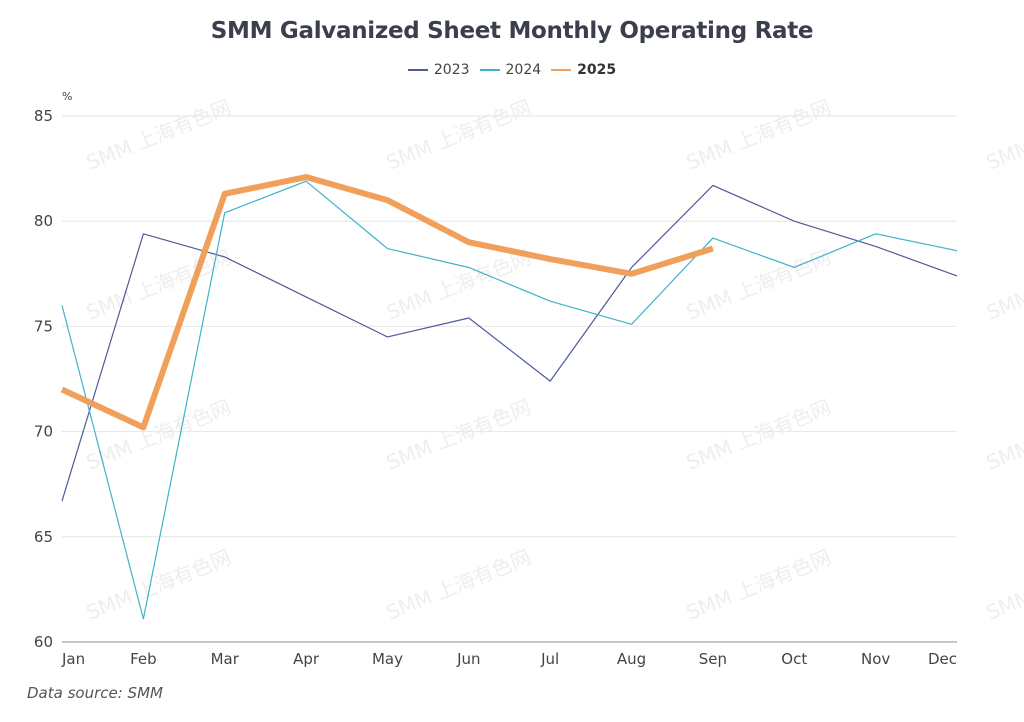 Image resolution: width=1024 pixels, height=722 pixels. What do you see at coordinates (875, 659) in the screenshot?
I see `x-tick-label: Nov` at bounding box center [875, 659].